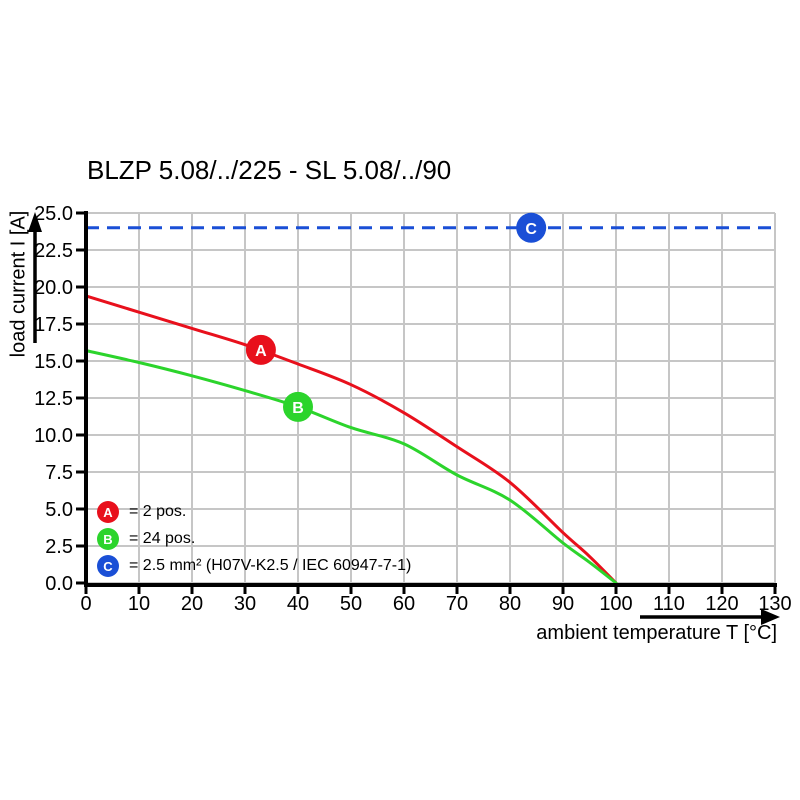 The width and height of the screenshot is (800, 800). What do you see at coordinates (35, 222) in the screenshot?
I see `y-axis-arrow-head-icon` at bounding box center [35, 222].